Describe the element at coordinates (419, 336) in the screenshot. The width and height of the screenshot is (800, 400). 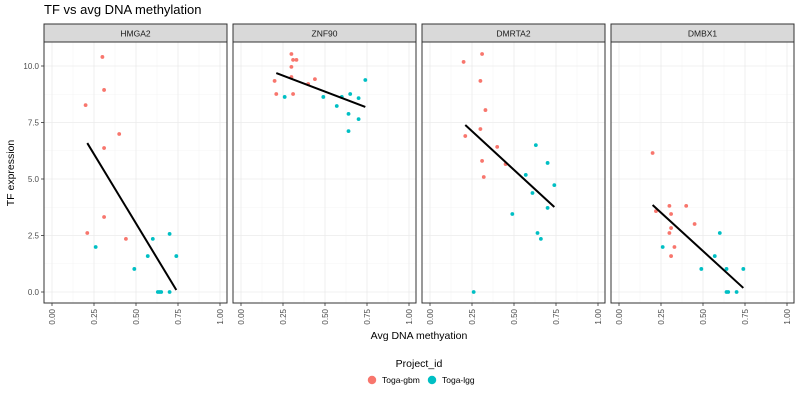
I see `x-axis-title: Avg DNA methyation` at that location.